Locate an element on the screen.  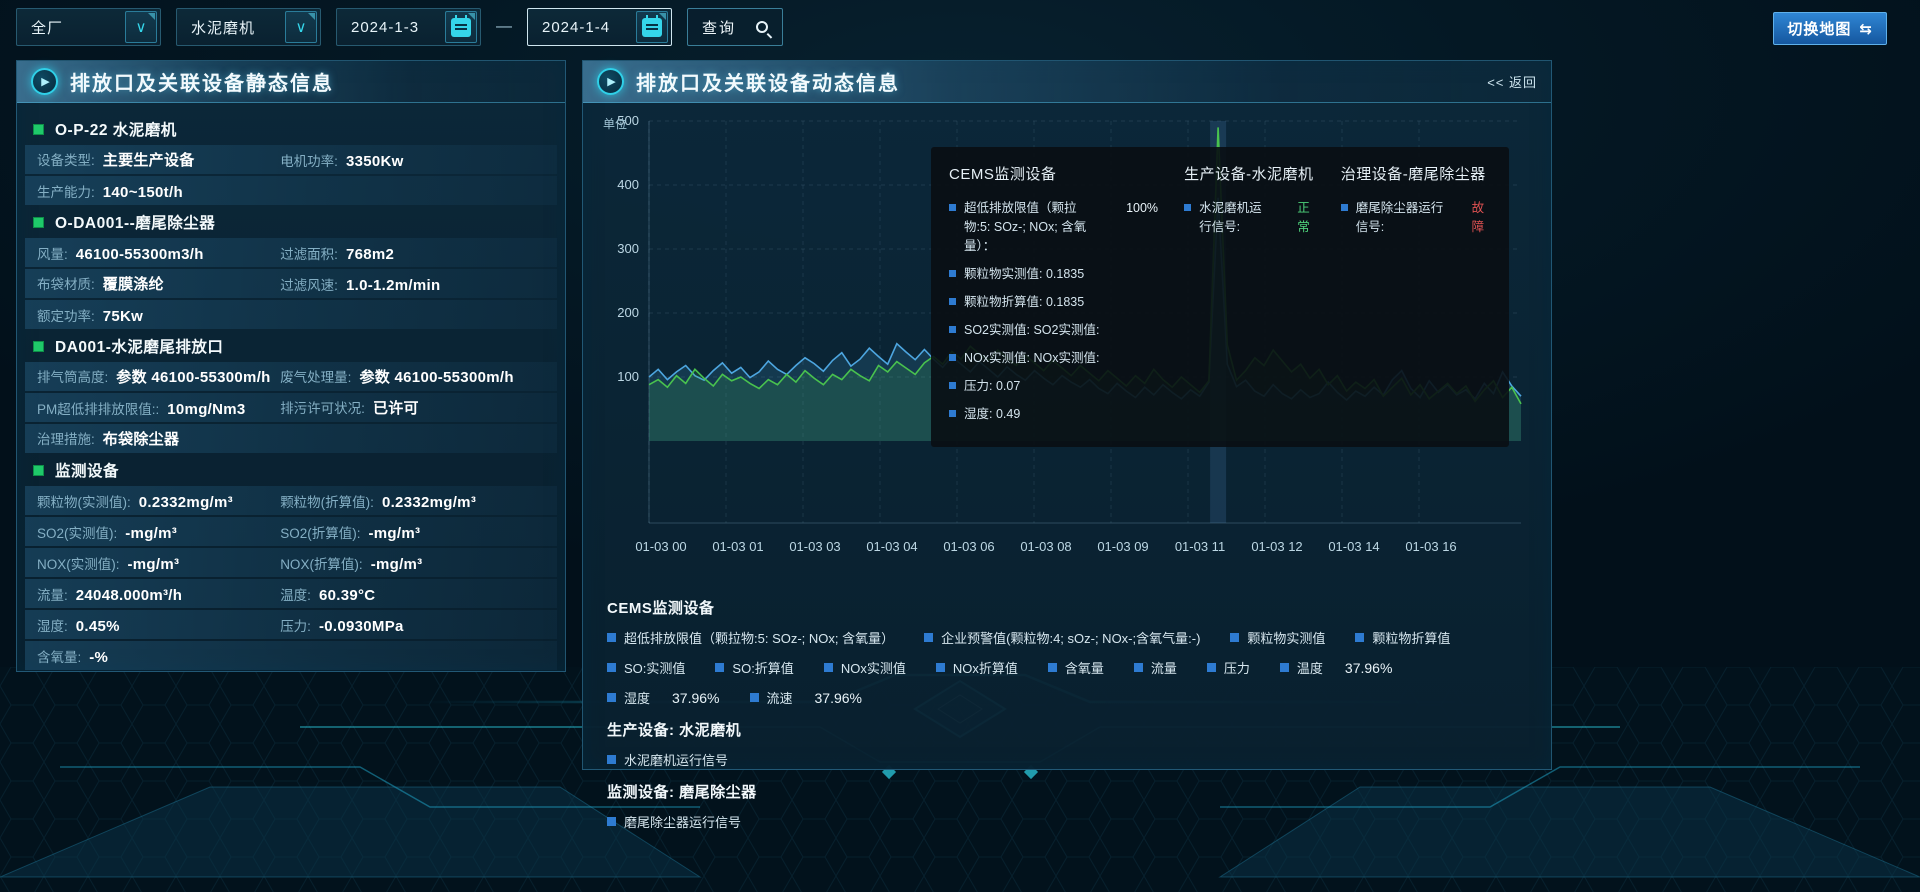
legend-item: 压力 is located at coordinates (1228, 667).